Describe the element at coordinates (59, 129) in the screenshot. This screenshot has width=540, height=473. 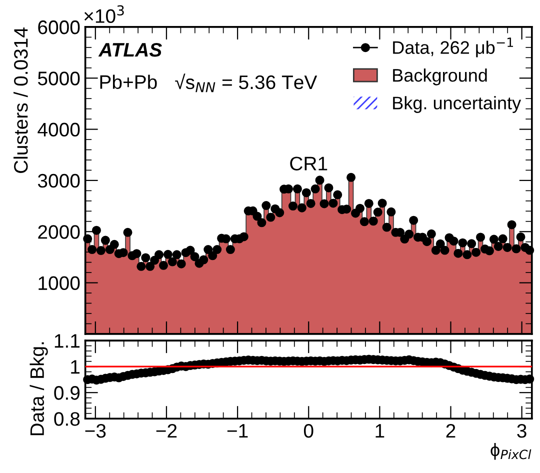
I see `y-tick-label: 4000` at that location.